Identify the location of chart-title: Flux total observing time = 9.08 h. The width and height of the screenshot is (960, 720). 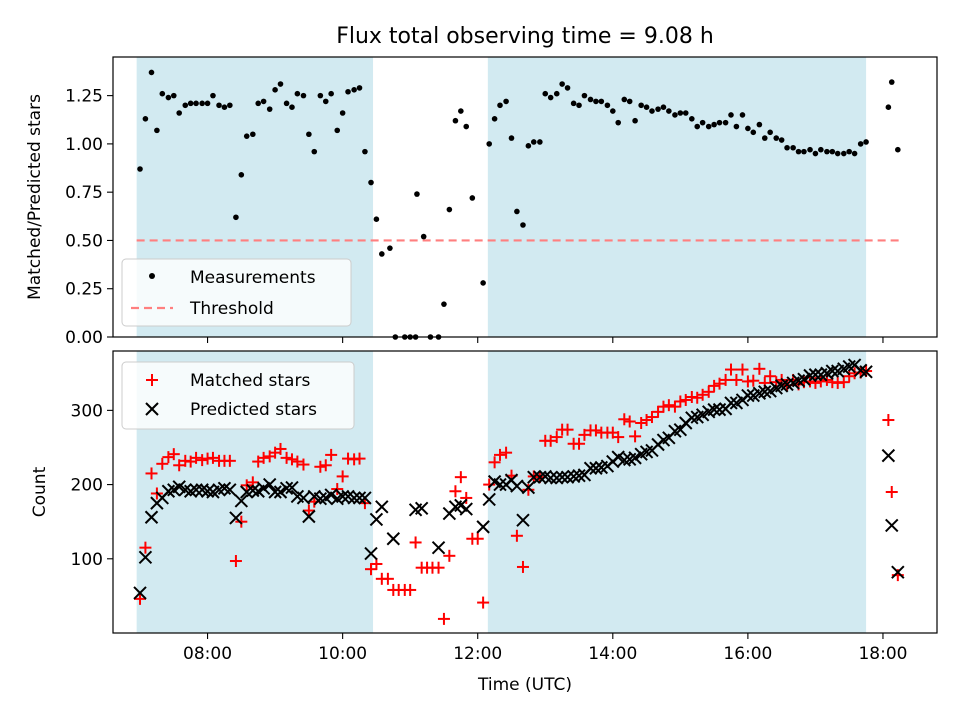
(525, 36).